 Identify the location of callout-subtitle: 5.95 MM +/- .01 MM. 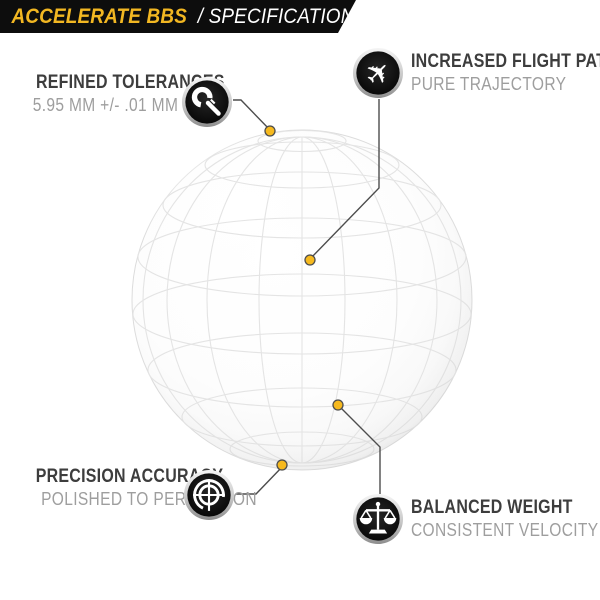
(105, 104).